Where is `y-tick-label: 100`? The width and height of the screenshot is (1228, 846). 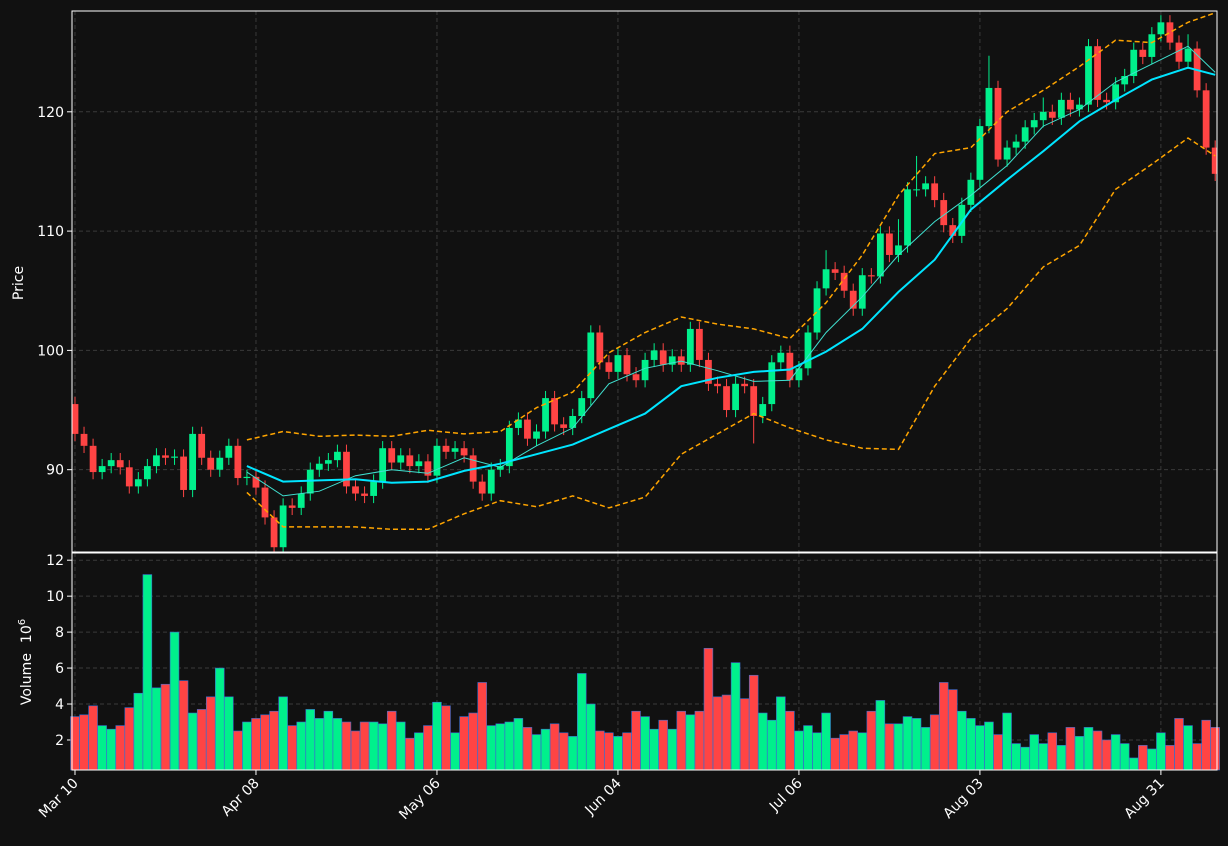 y-tick-label: 100 is located at coordinates (50, 351).